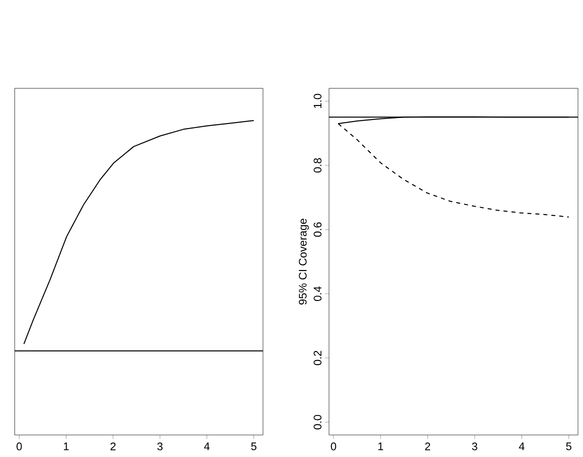 The width and height of the screenshot is (583, 457). Describe the element at coordinates (318, 101) in the screenshot. I see `y-tick-label: 1.0` at that location.